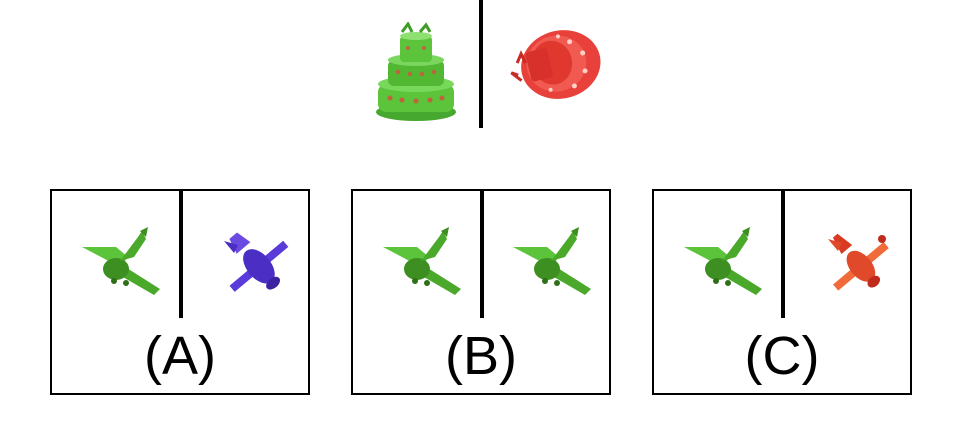 Image resolution: width=963 pixels, height=446 pixels. What do you see at coordinates (180, 356) in the screenshot?
I see `option-a-label: (A)` at bounding box center [180, 356].